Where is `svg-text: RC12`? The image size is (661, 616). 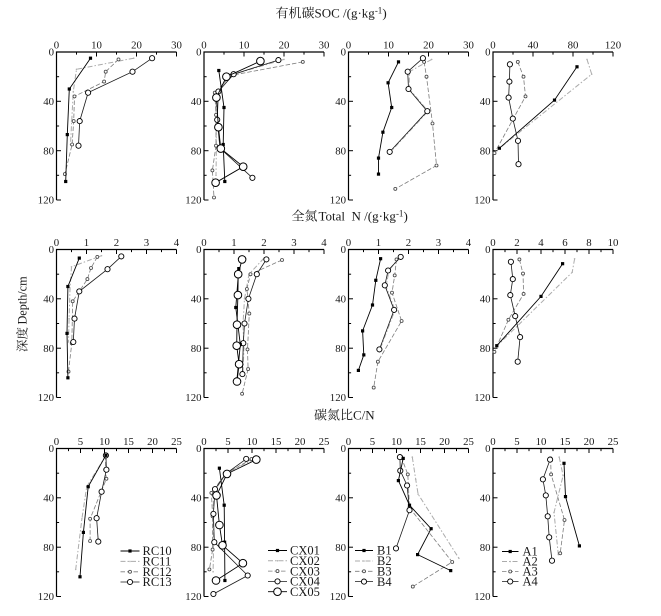 svg-text: RC12 is located at coordinates (157, 572).